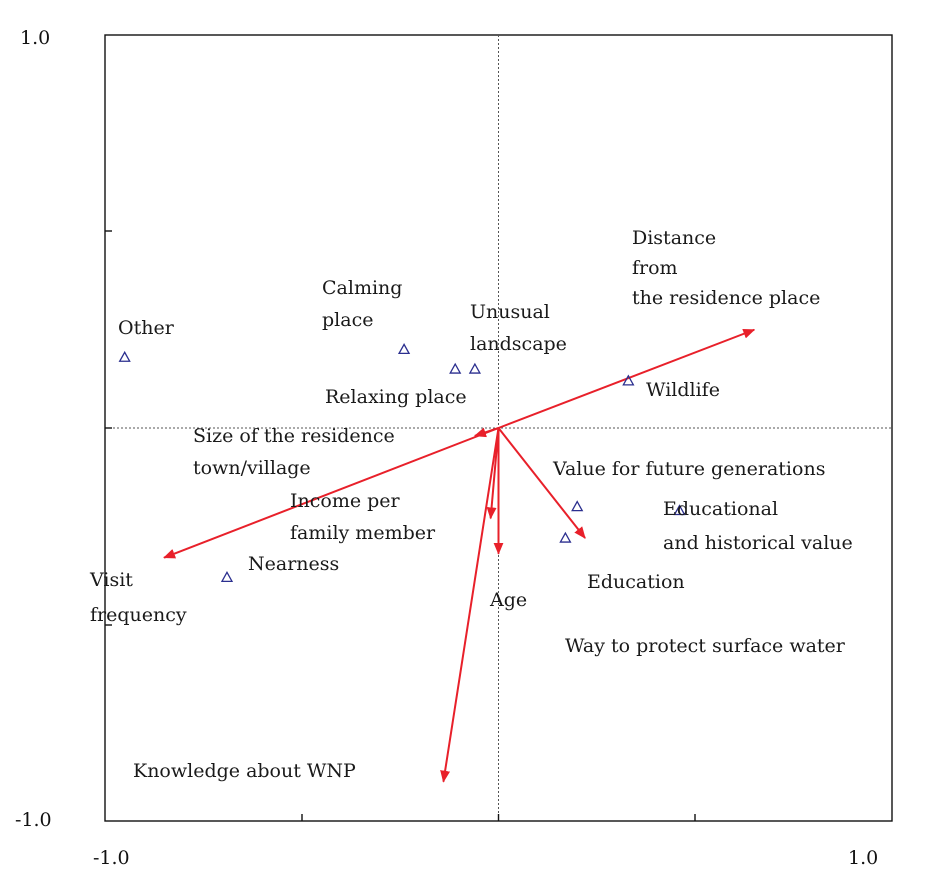 The height and width of the screenshot is (878, 925). What do you see at coordinates (518, 344) in the screenshot?
I see `label-unusual-2: landscape` at bounding box center [518, 344].